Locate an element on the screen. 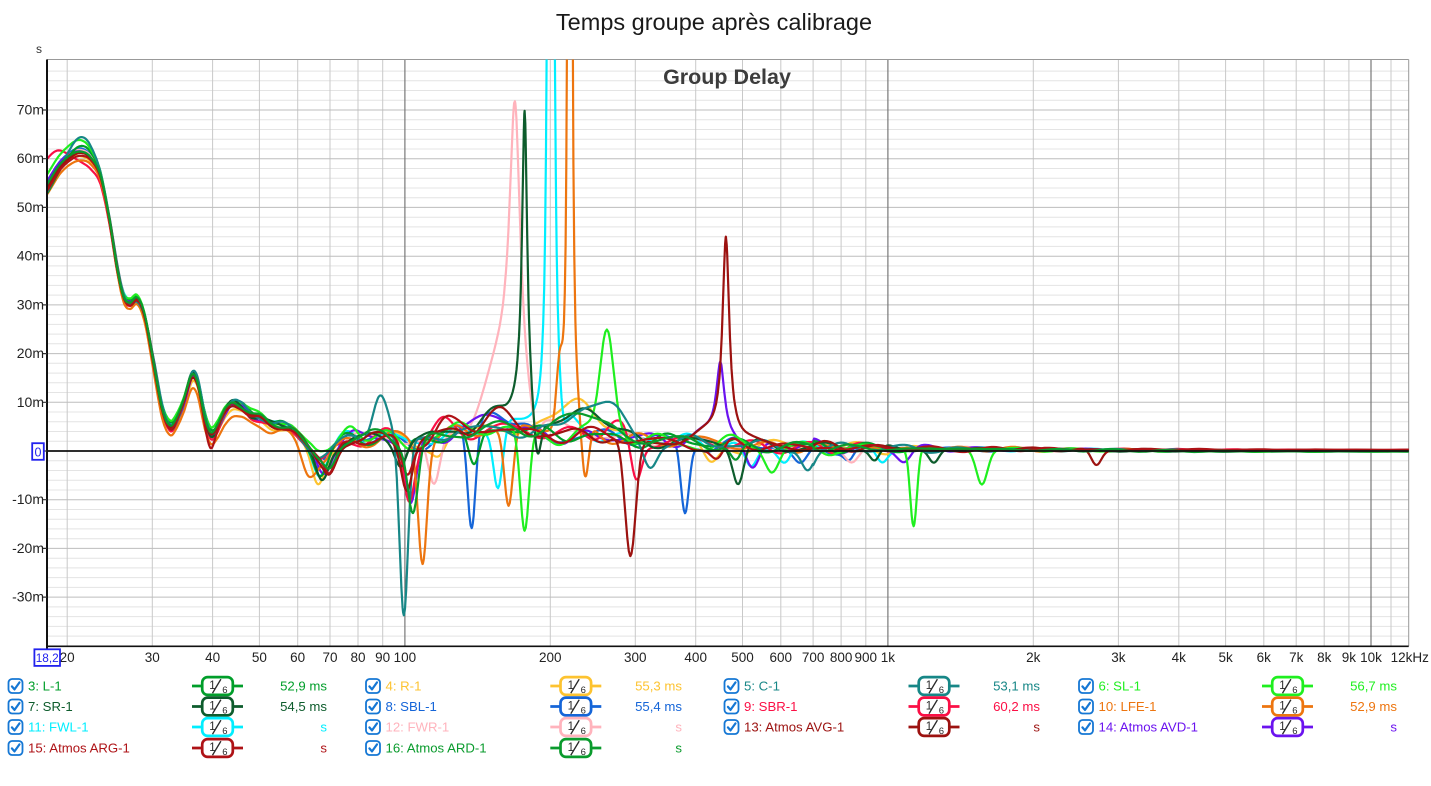 Image resolution: width=1431 pixels, height=786 pixels. svg-text: 8: SBL-1 is located at coordinates (411, 706).